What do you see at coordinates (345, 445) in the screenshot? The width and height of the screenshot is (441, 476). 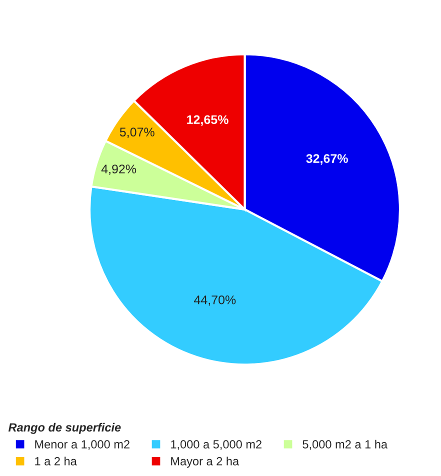 I see `legend-label: 5,000 m2 a 1 ha` at bounding box center [345, 445].